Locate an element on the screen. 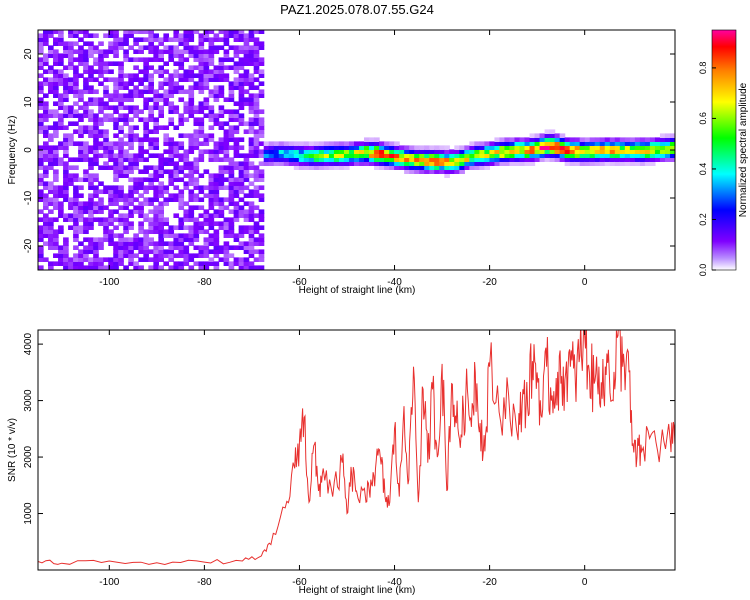 The image size is (750, 600). x-tick-label: -20 is located at coordinates (489, 282).